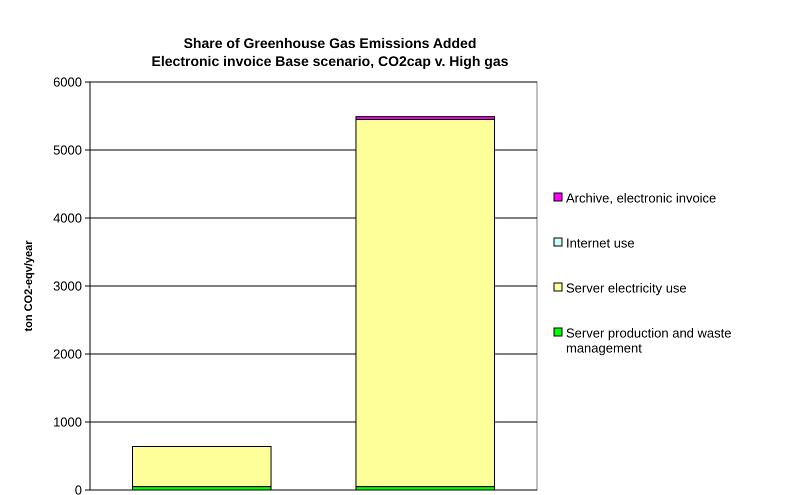 The height and width of the screenshot is (495, 797). What do you see at coordinates (67, 422) in the screenshot?
I see `y-tick-label: 1000` at bounding box center [67, 422].